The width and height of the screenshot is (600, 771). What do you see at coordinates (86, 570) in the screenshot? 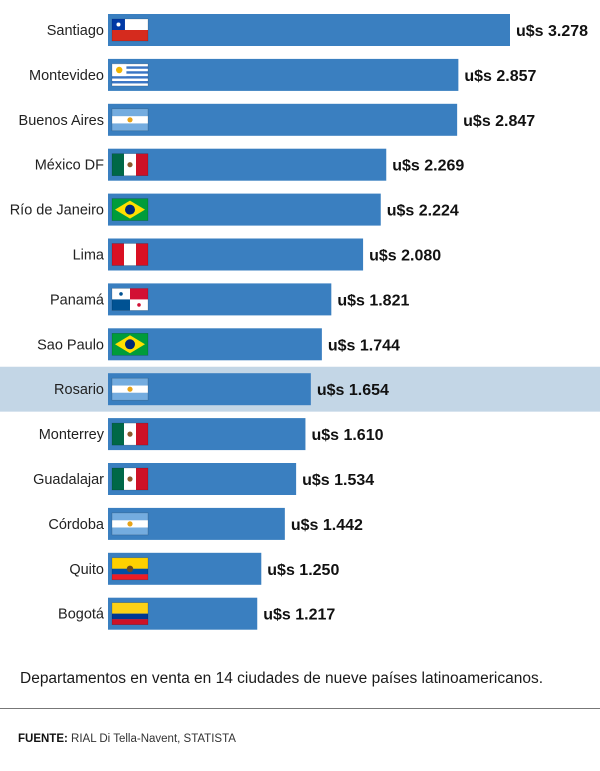
I see `category-label: Quito` at bounding box center [86, 570].